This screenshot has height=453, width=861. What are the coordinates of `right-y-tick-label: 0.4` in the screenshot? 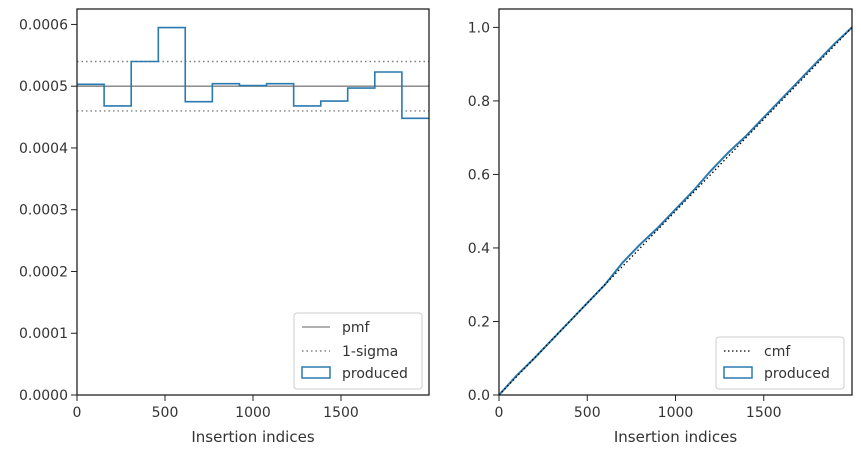 It's located at (479, 249).